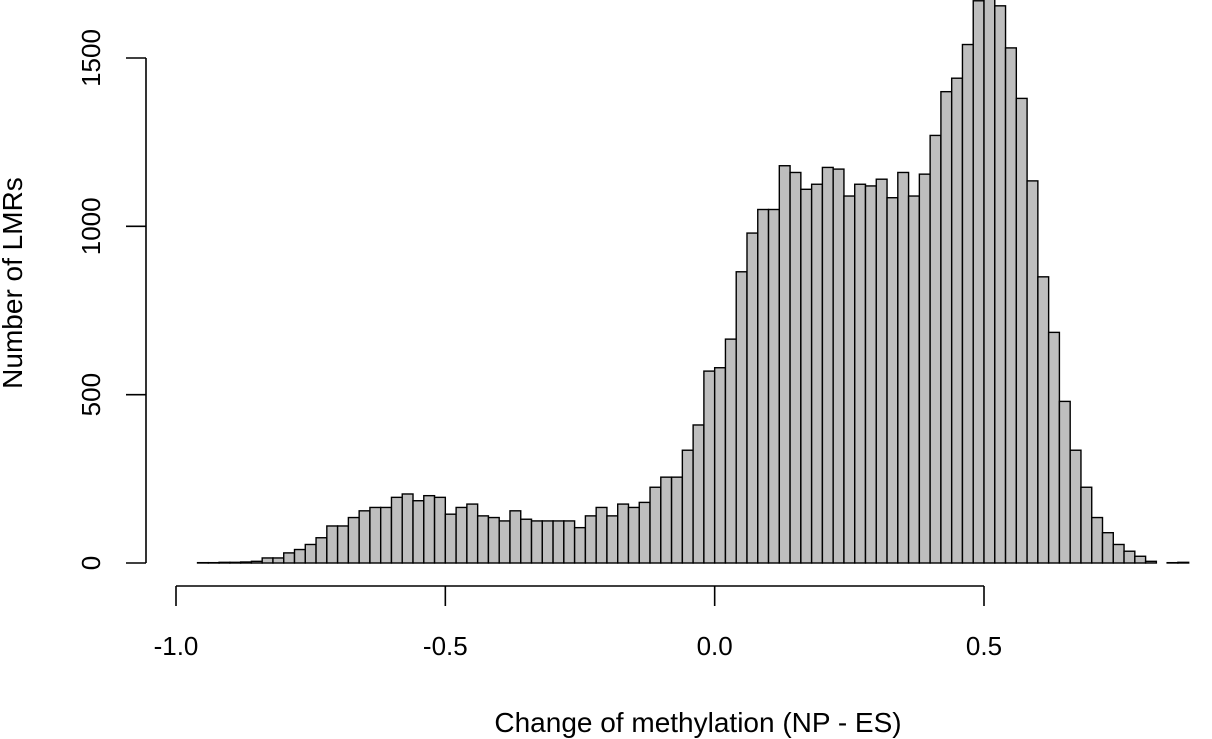  Describe the element at coordinates (697, 722) in the screenshot. I see `x-axis-title: Change of methylation (NP - ES)` at that location.